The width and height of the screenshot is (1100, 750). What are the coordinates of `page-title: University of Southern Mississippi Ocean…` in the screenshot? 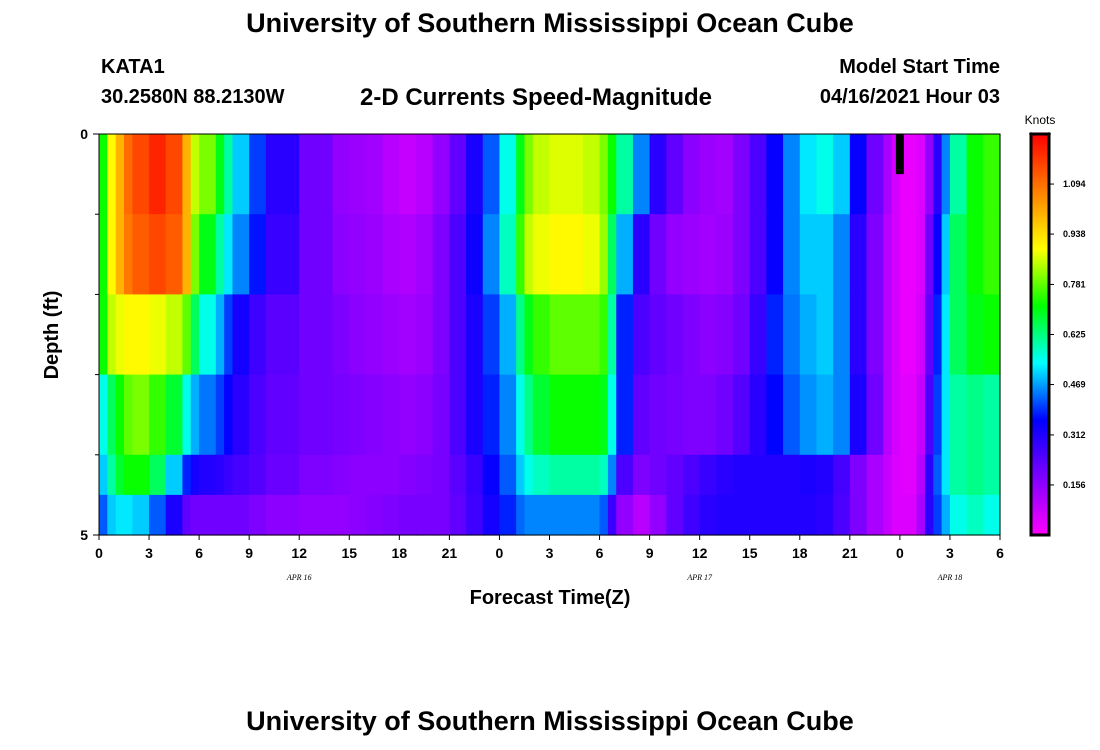 It's located at (550, 23).